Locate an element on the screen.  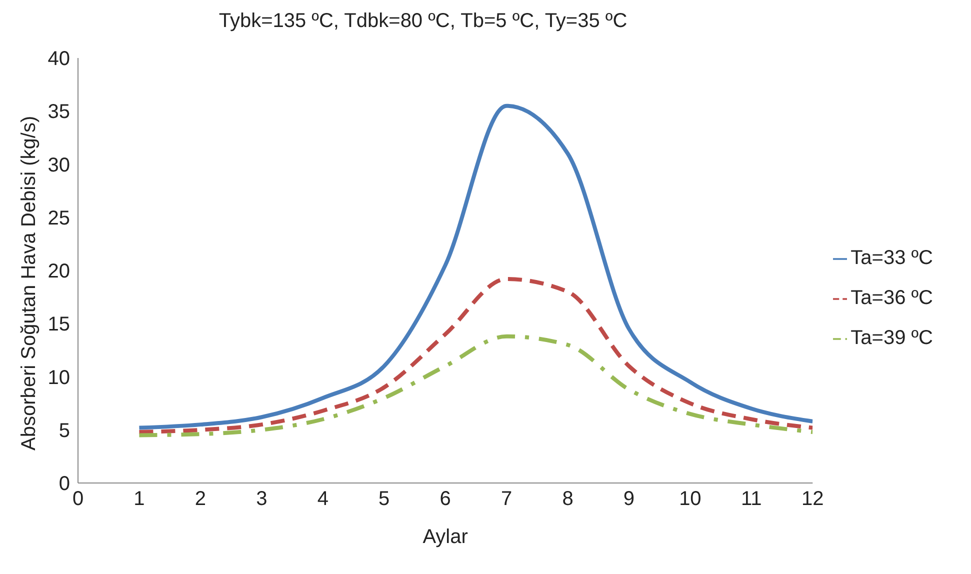
y-tick-label: 5 is located at coordinates (64, 431).